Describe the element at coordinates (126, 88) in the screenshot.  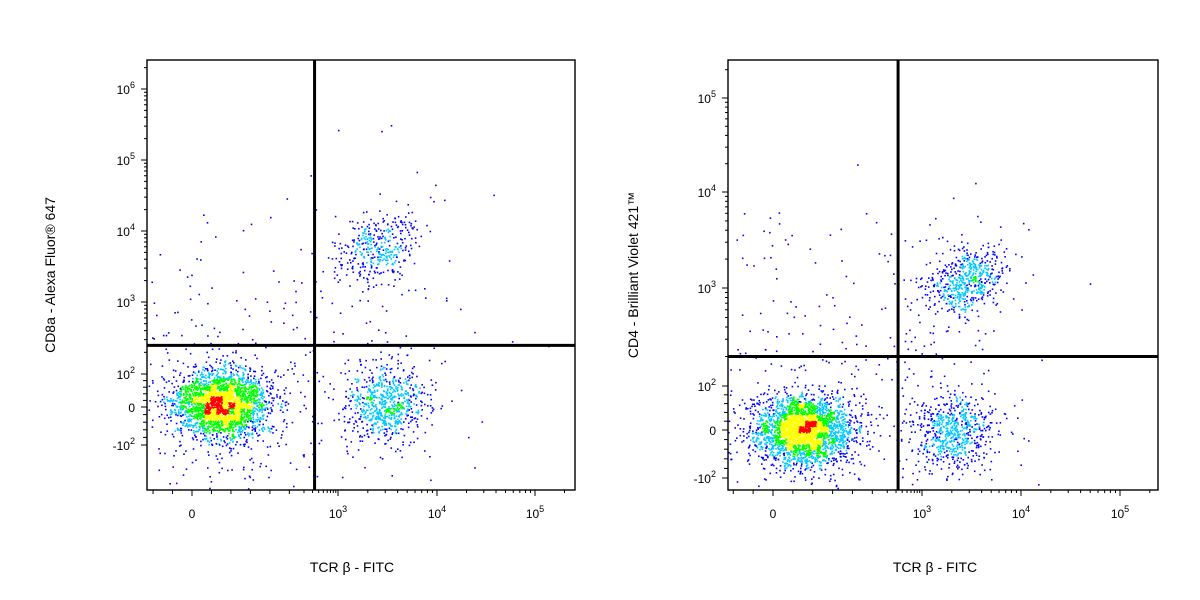
I see `y-tick-label: 106` at that location.